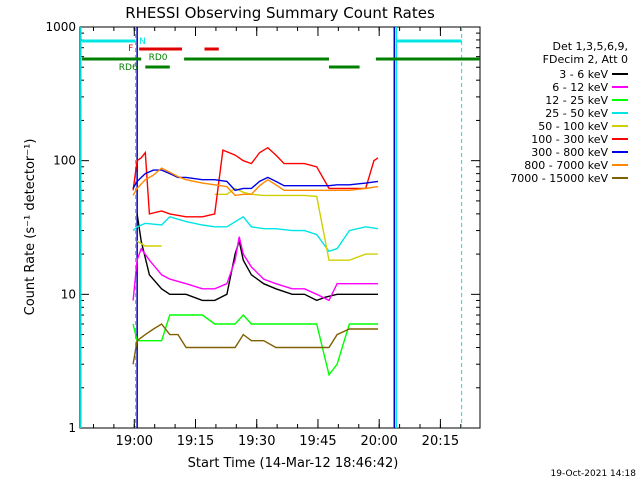 The width and height of the screenshot is (640, 480). What do you see at coordinates (566, 165) in the screenshot?
I see `legend-label: 800 - 7000 keV` at bounding box center [566, 165].